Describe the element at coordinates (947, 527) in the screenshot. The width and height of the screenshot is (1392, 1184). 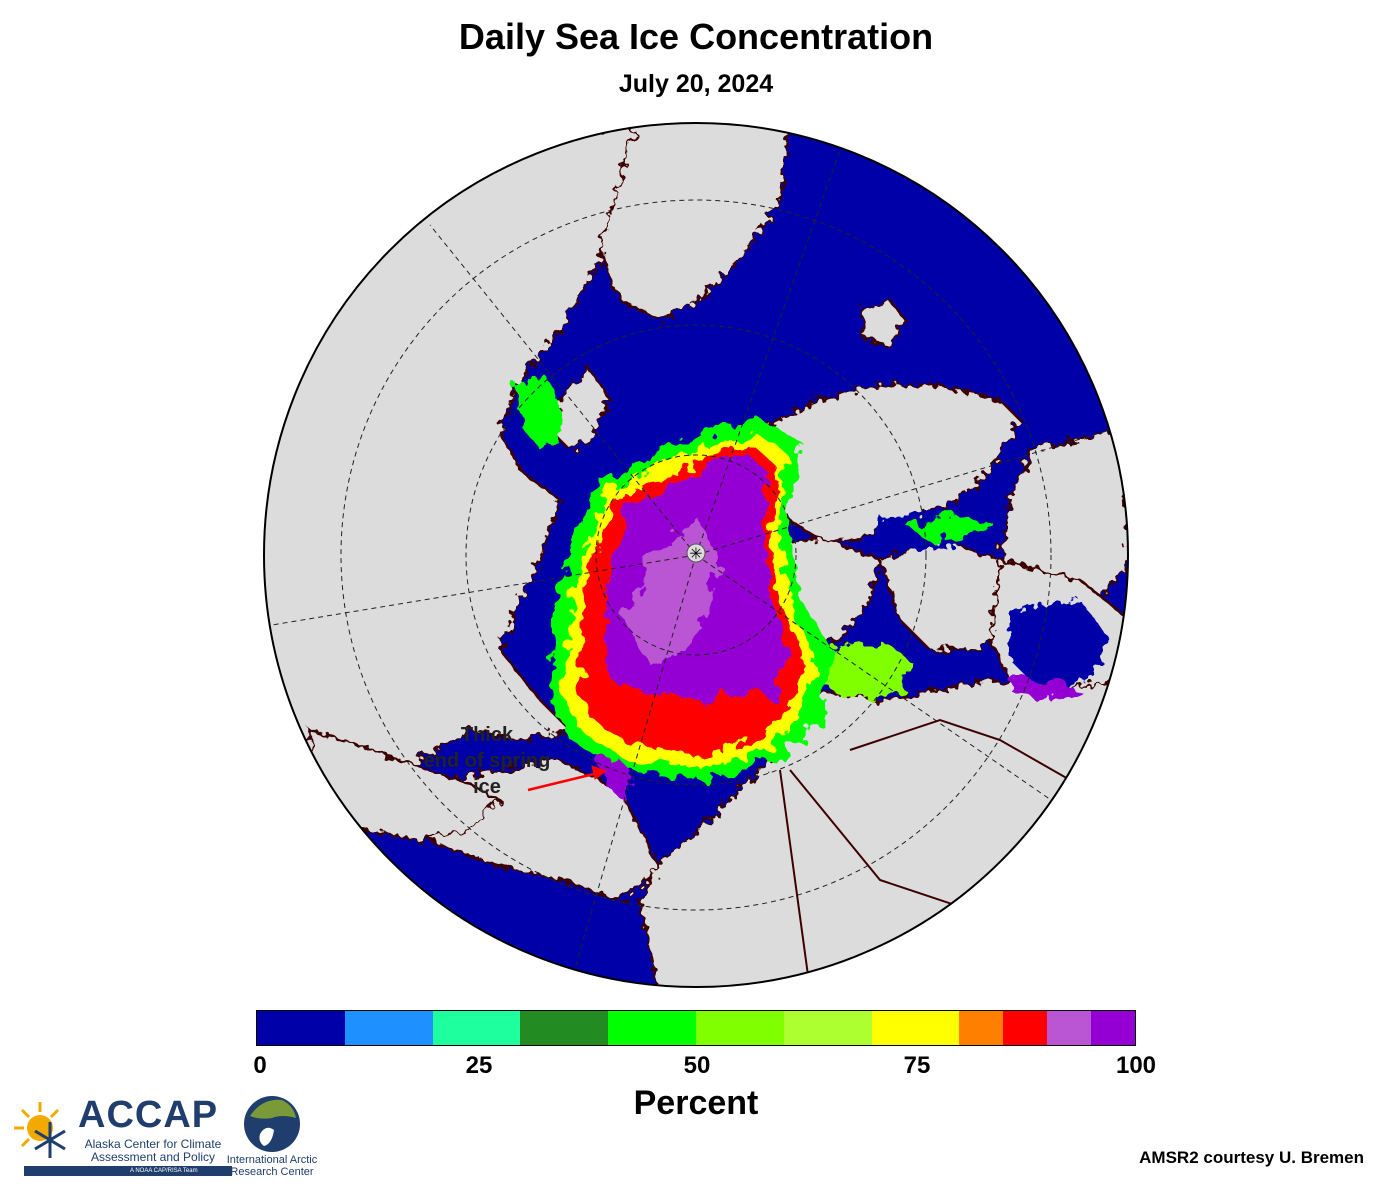
I see `ice-baffin` at that location.